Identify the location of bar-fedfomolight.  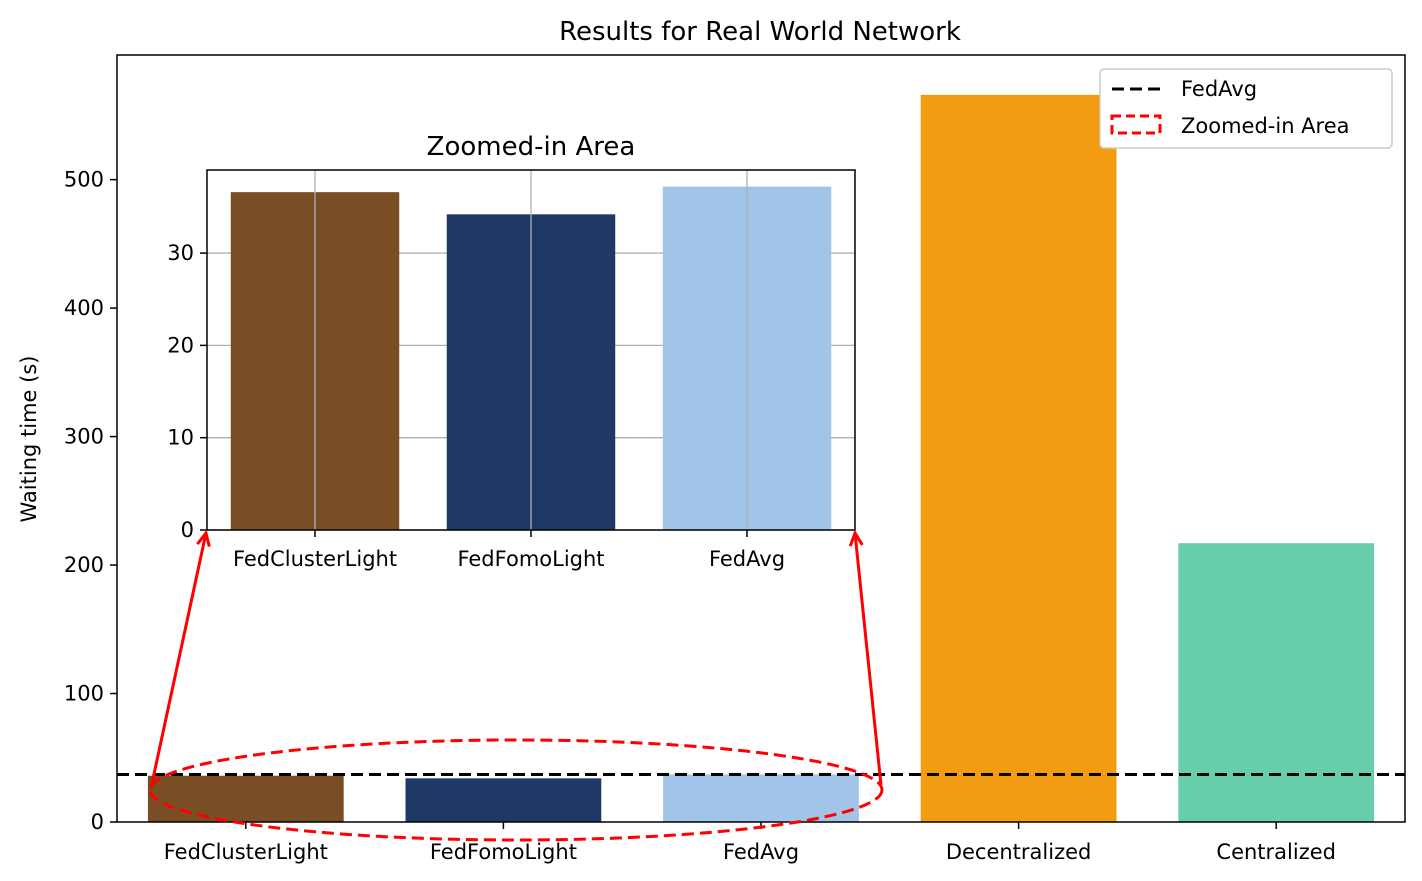
(503, 800).